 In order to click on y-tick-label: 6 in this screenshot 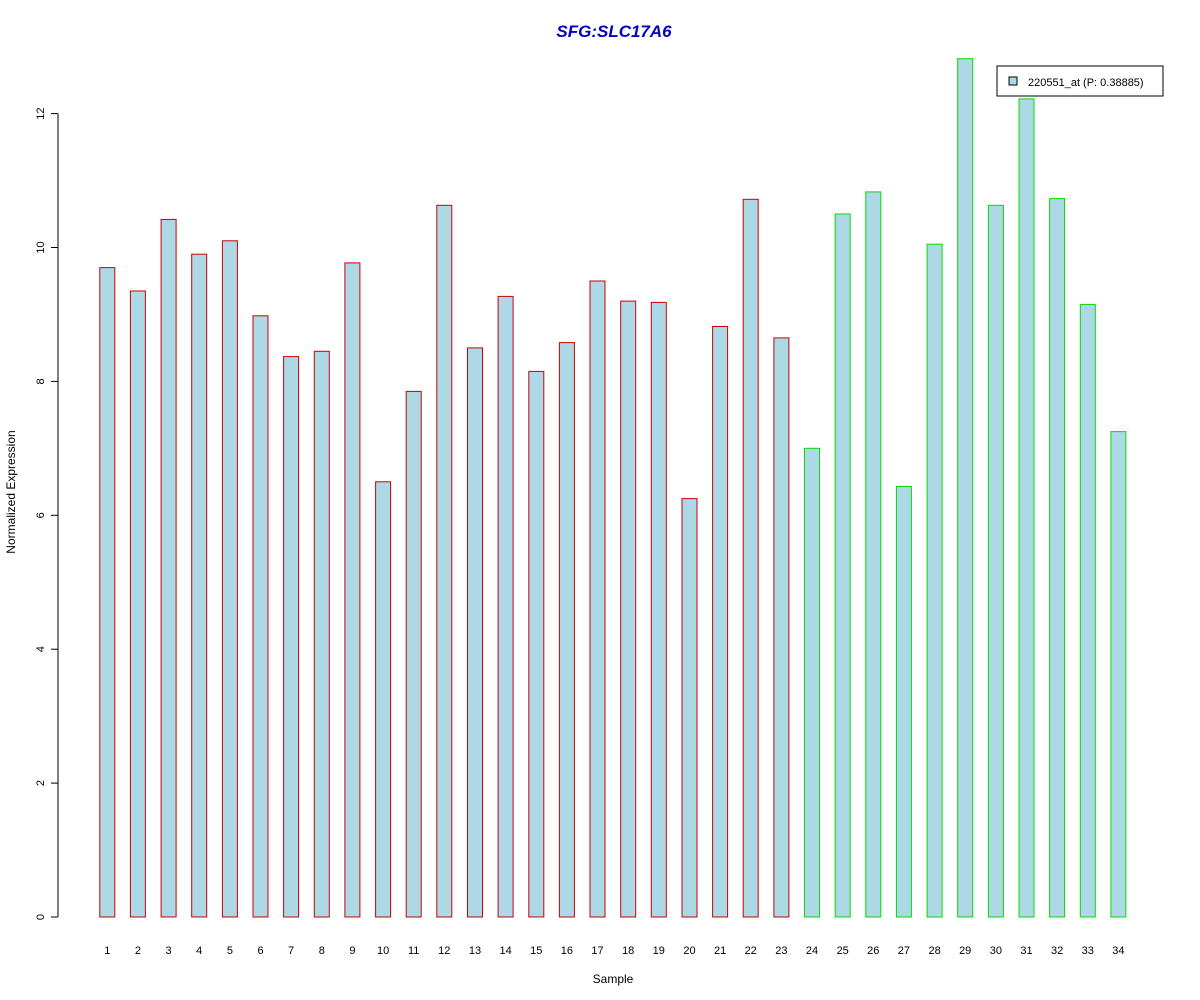, I will do `click(41, 515)`.